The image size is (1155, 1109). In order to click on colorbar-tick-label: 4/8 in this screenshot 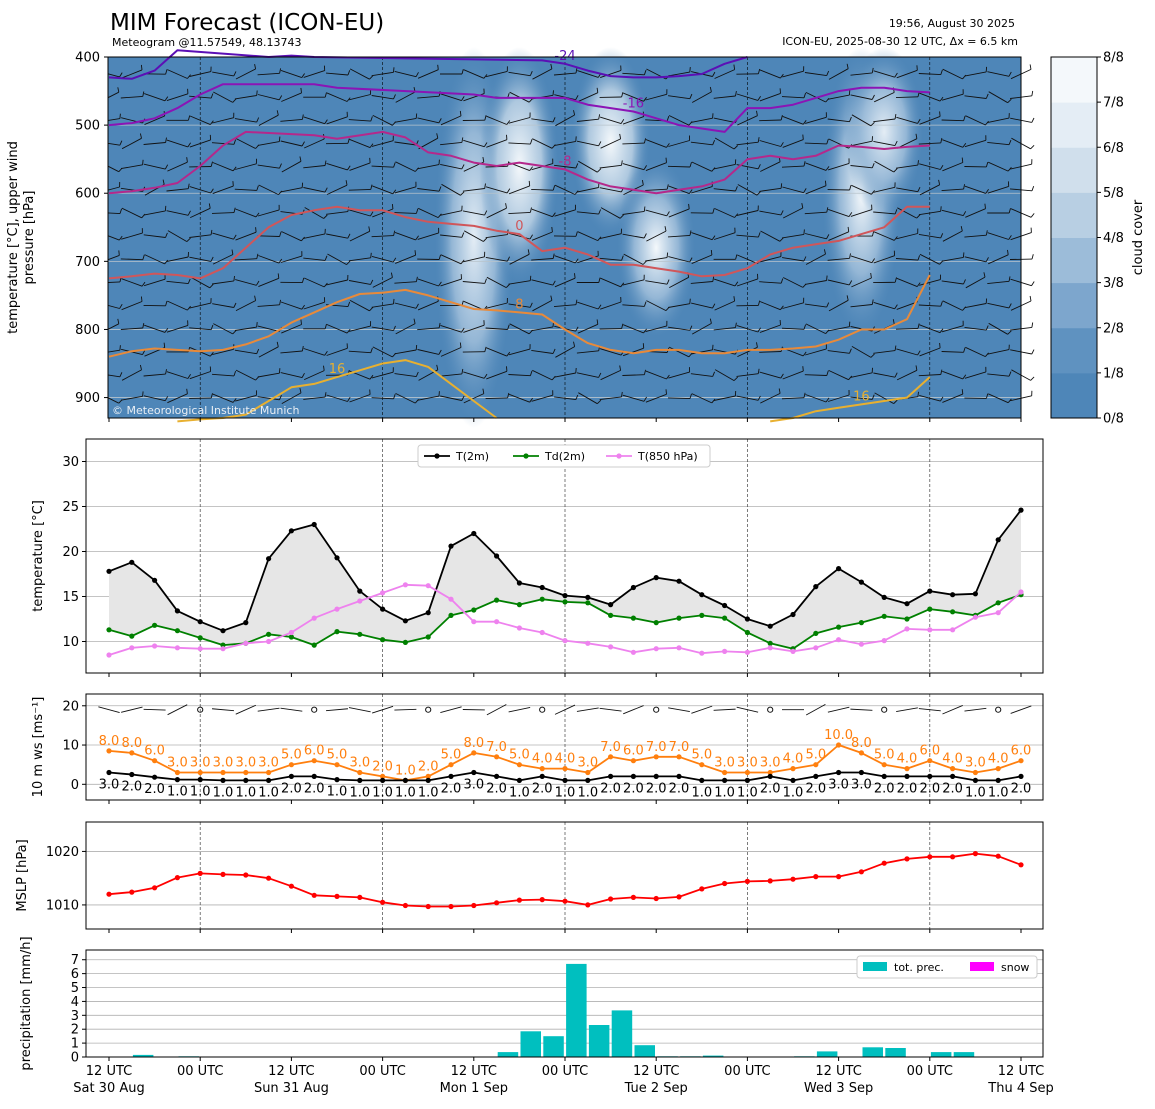, I will do `click(1113, 238)`.